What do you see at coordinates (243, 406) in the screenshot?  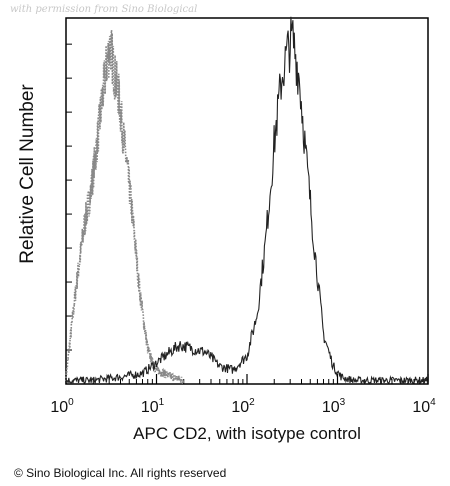 I see `x-tick-label: 10²` at bounding box center [243, 406].